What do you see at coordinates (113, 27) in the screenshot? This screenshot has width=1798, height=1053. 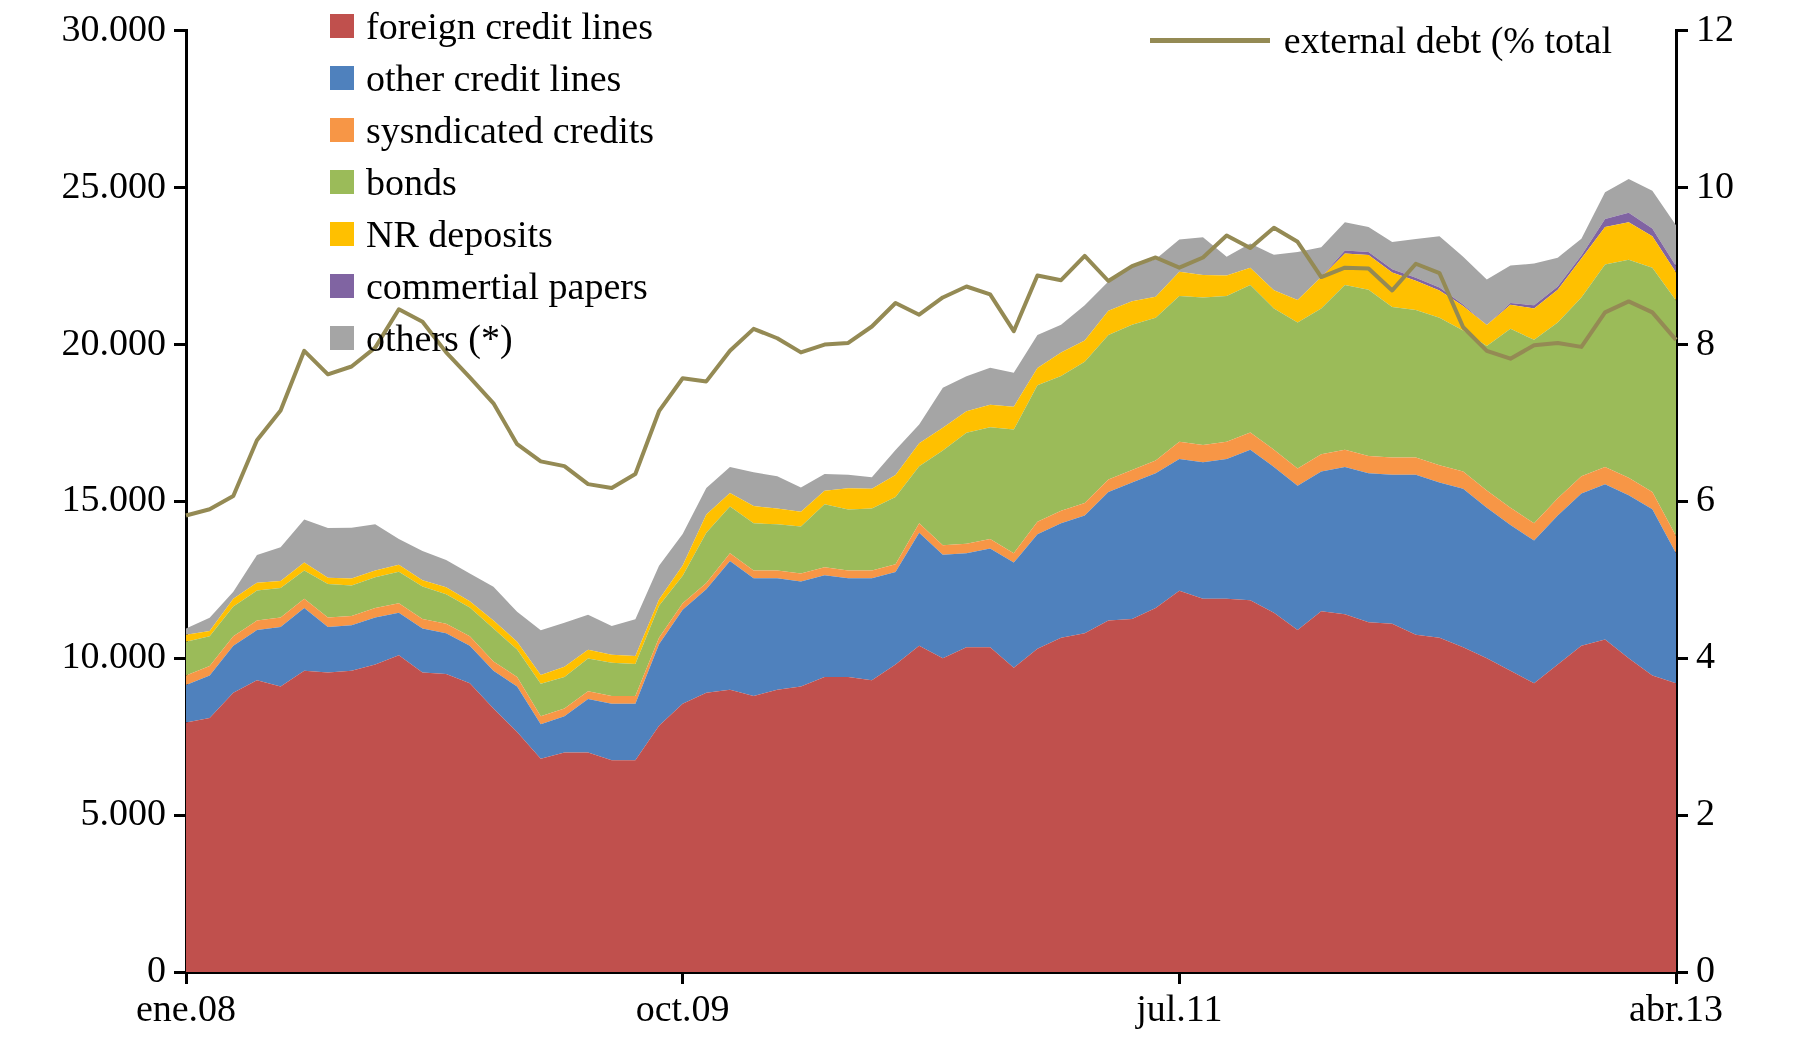 I see `y-tick-label: 30.000` at bounding box center [113, 27].